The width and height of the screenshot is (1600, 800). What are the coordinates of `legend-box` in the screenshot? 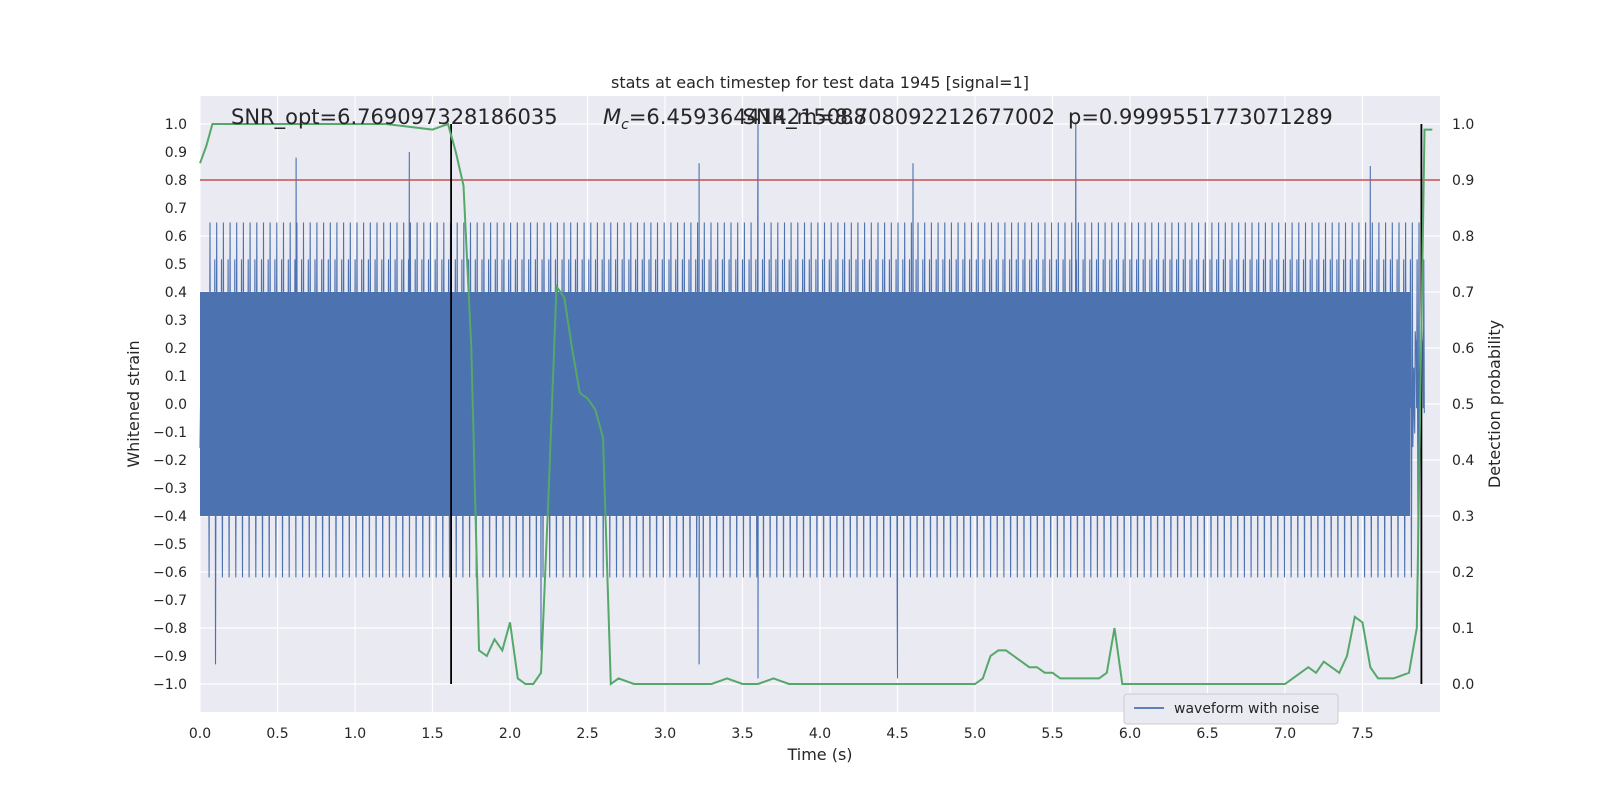 It's located at (1231, 709).